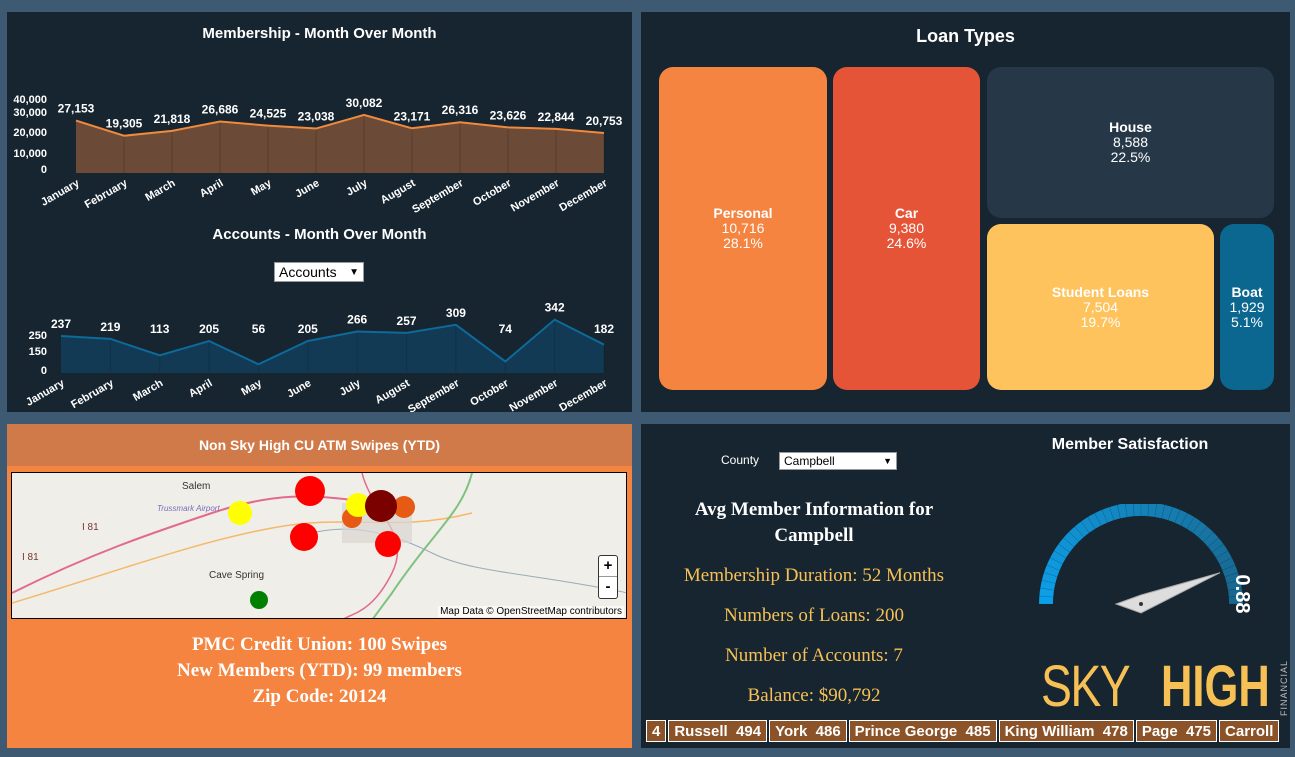 The height and width of the screenshot is (757, 1295). What do you see at coordinates (555, 308) in the screenshot?
I see `data-label: 342` at bounding box center [555, 308].